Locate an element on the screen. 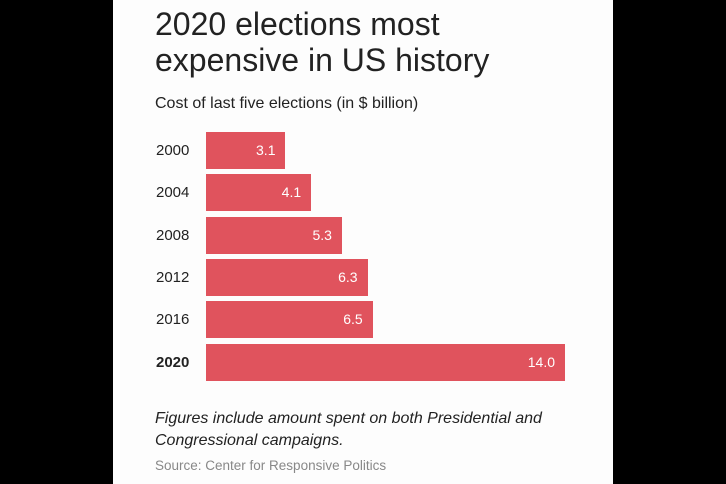  source-credit: Source: Center for Responsive Politics is located at coordinates (271, 465).